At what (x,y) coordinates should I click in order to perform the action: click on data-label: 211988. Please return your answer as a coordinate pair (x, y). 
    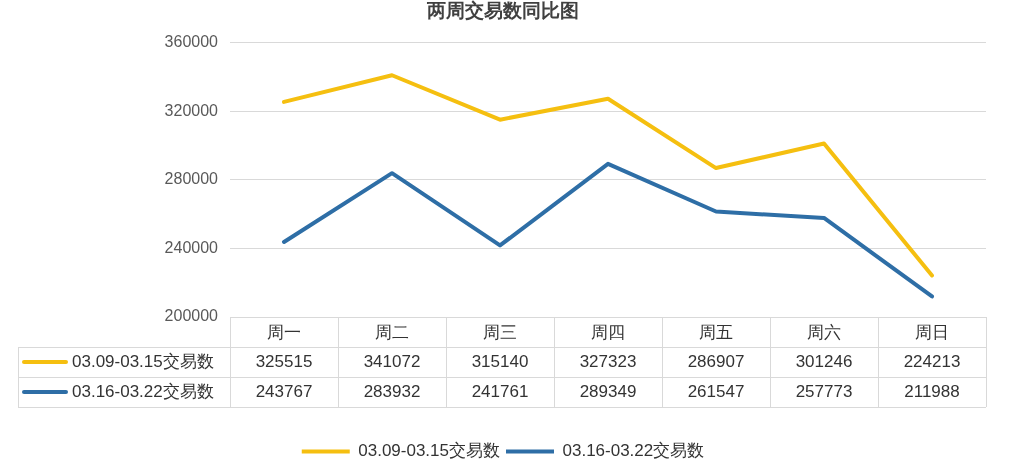
    Looking at the image, I should click on (932, 391).